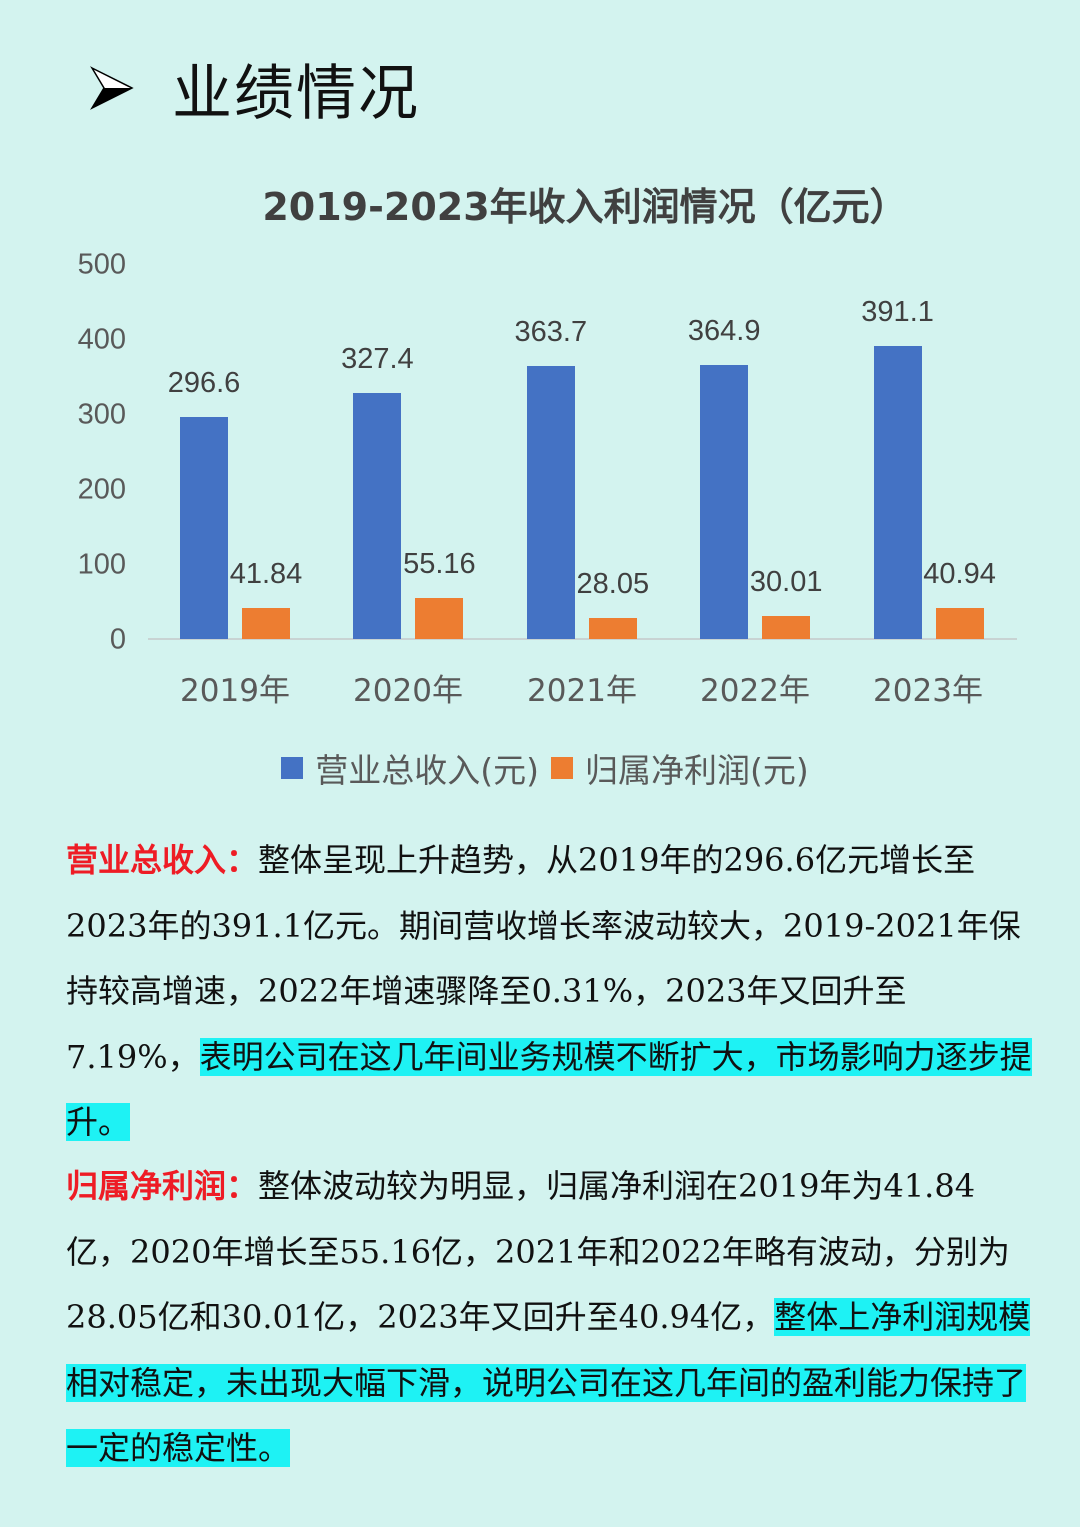  I want to click on data-label: 327.4, so click(377, 359).